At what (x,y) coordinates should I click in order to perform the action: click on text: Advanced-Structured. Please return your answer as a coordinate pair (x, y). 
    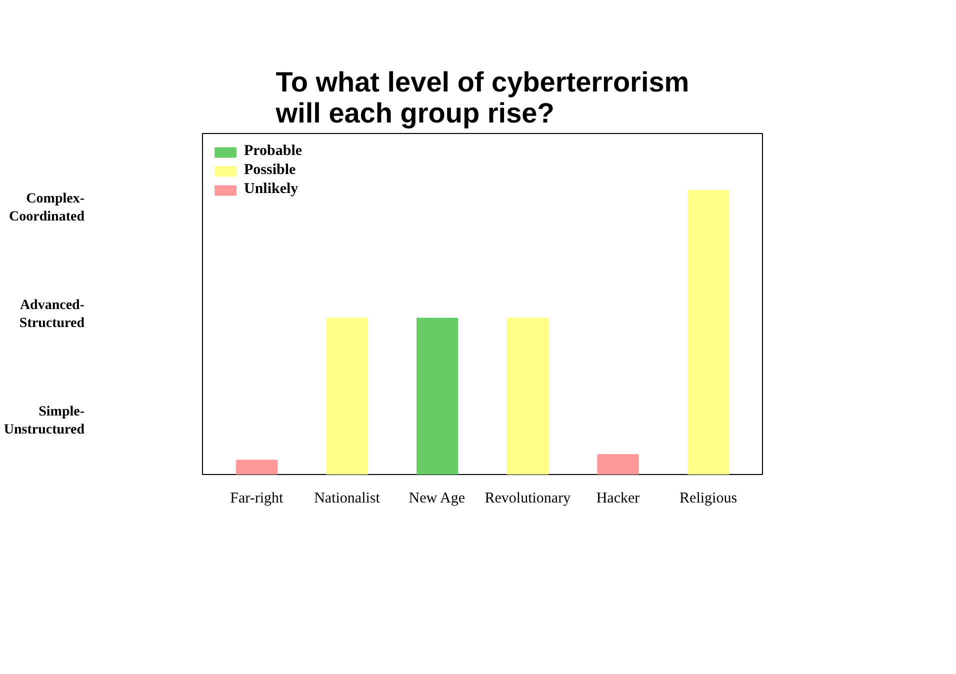
    Looking at the image, I should click on (52, 315).